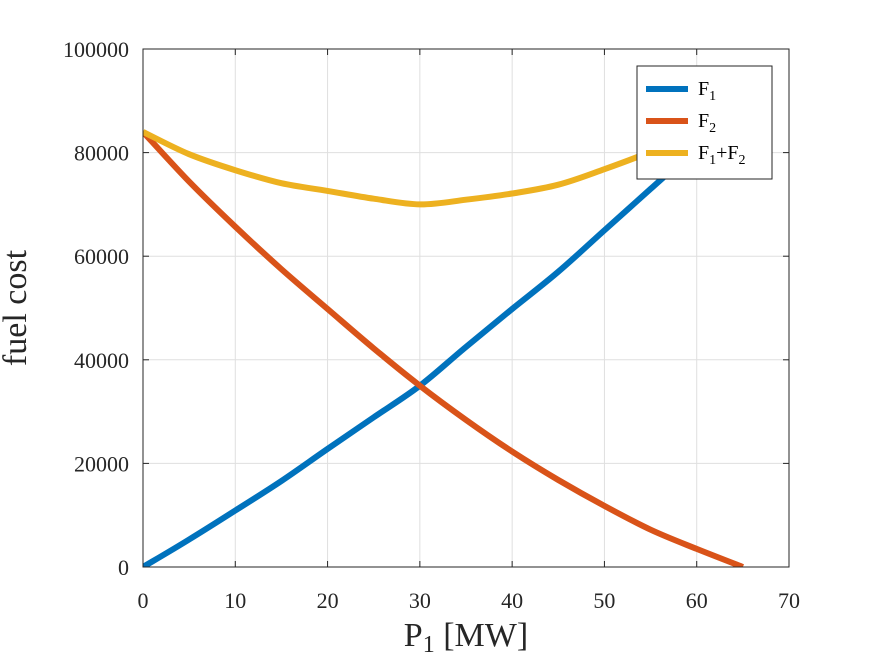 Image resolution: width=872 pixels, height=654 pixels. I want to click on y-tick-label: 100000, so click(96, 49).